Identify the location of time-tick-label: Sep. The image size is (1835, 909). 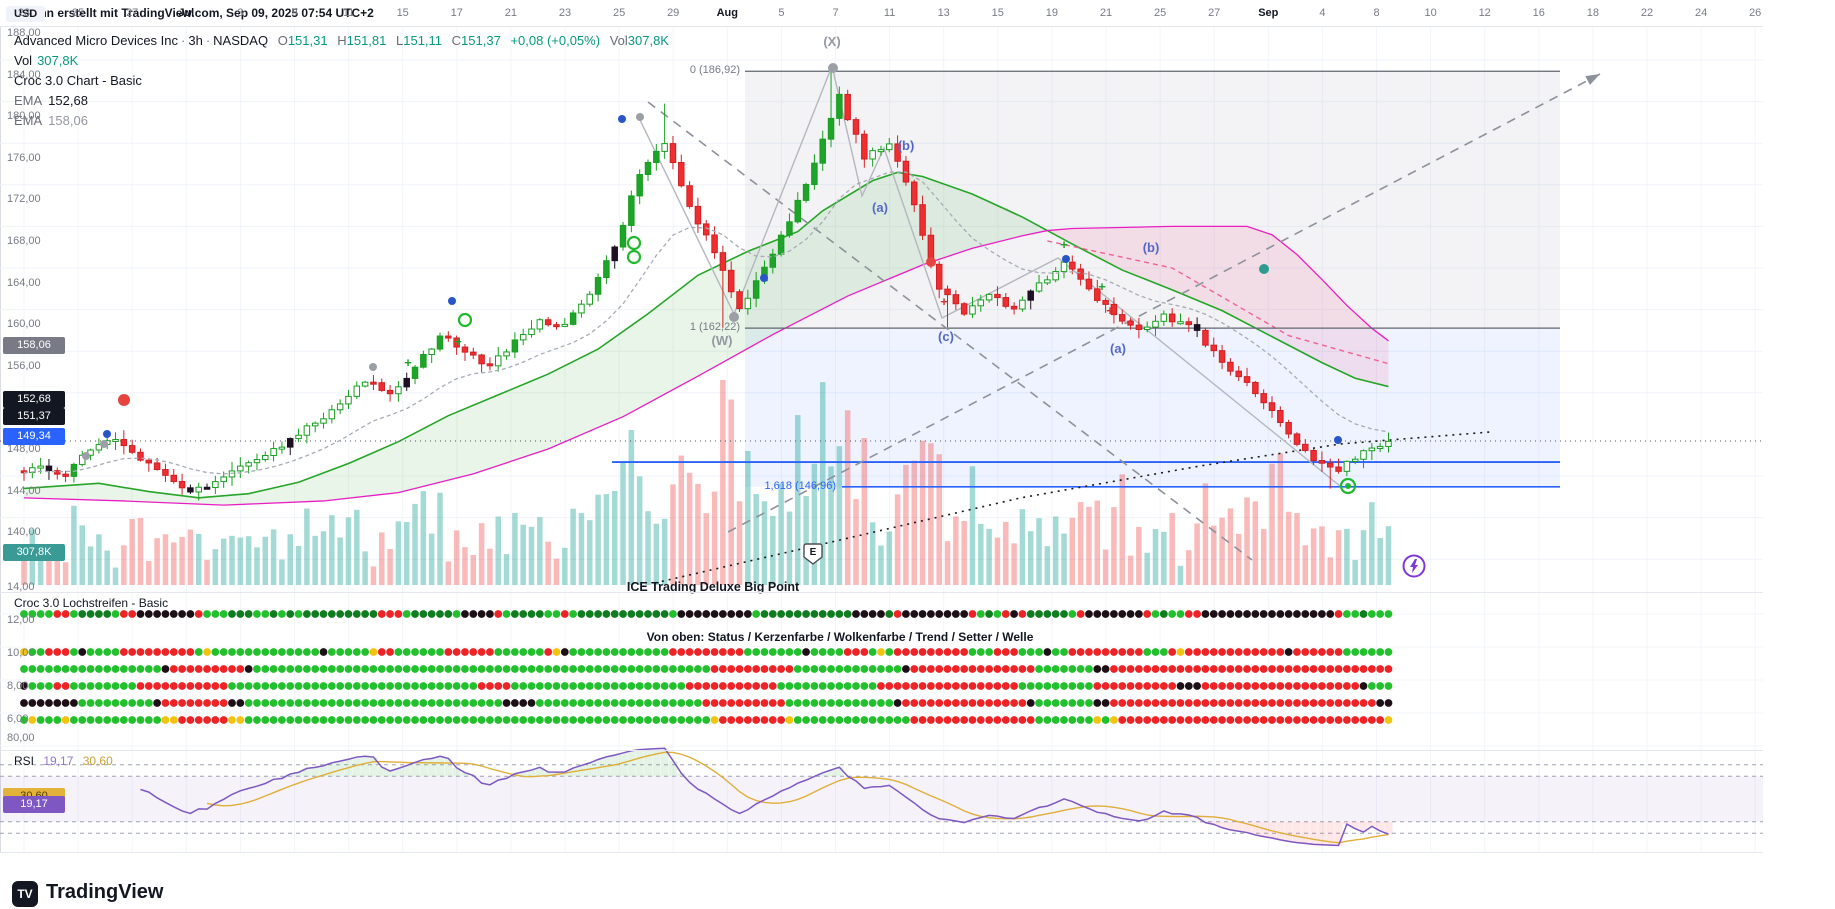
(1268, 13).